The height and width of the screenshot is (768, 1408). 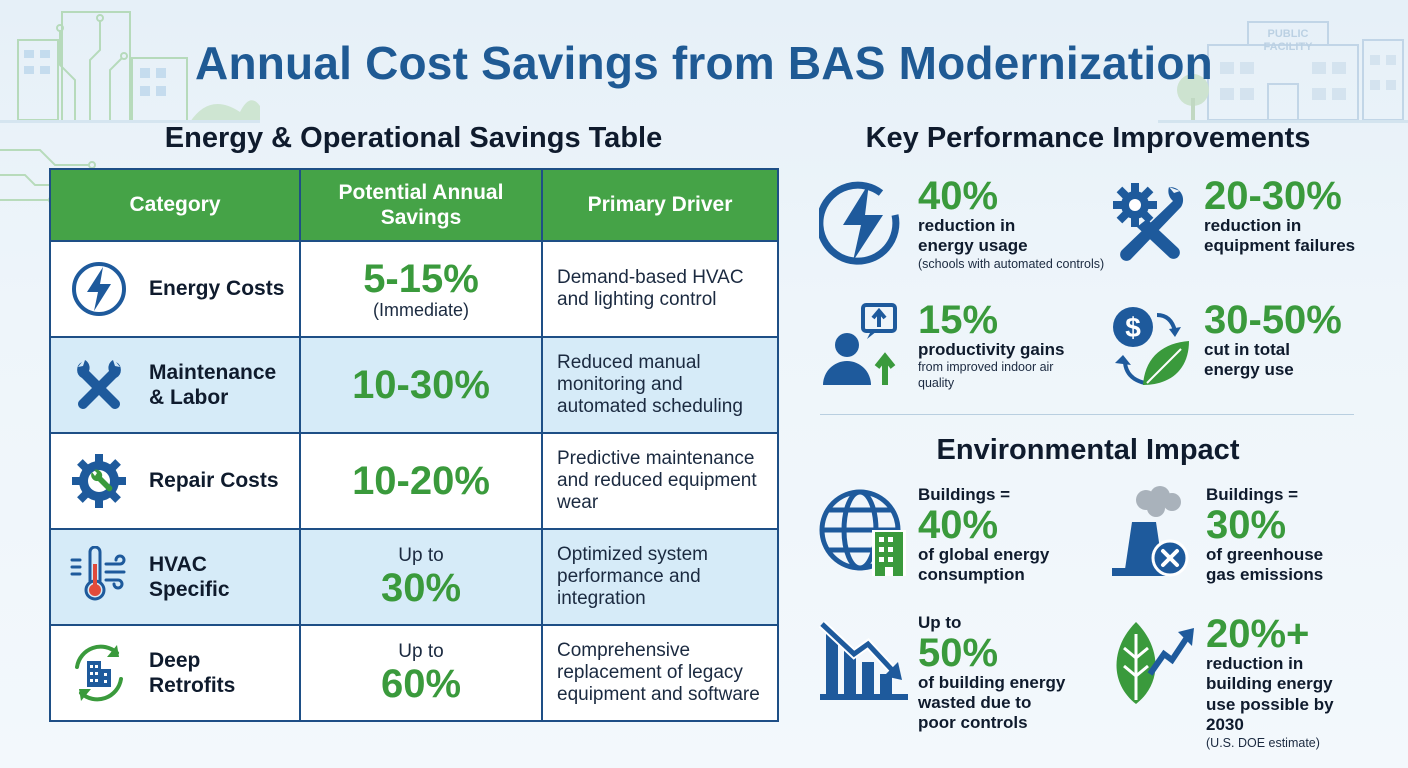 I want to click on kpi-value: 20-30%, so click(x=1273, y=196).